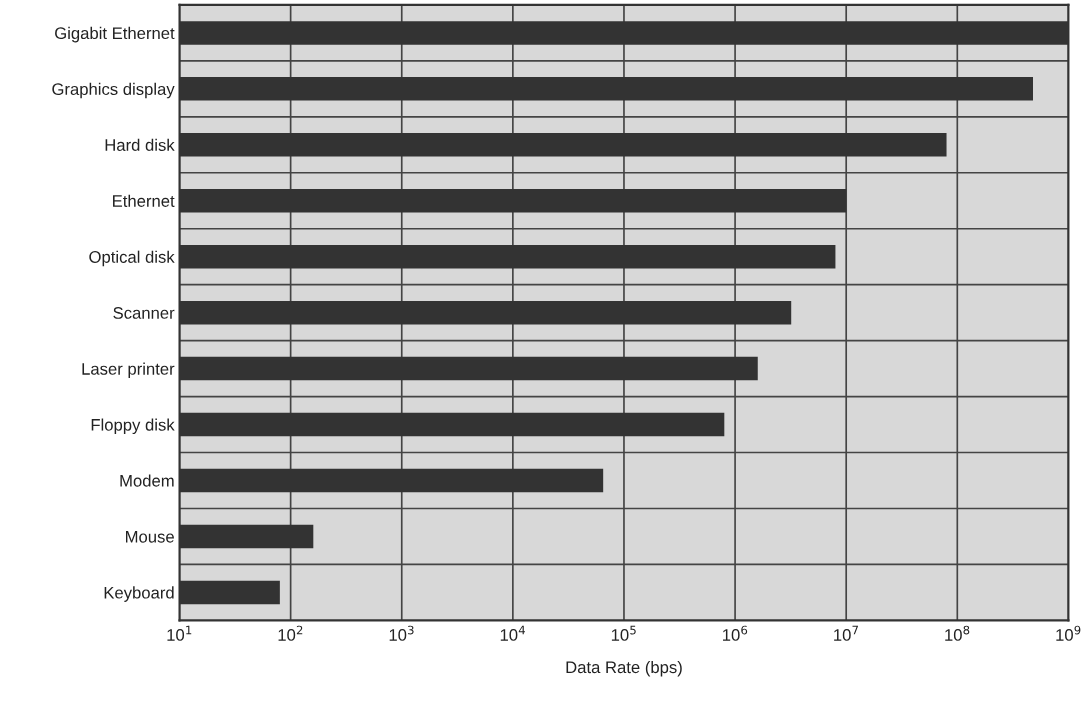 This screenshot has width=1088, height=701. Describe the element at coordinates (401, 633) in the screenshot. I see `x-tick-label: 10$^{3}$` at that location.